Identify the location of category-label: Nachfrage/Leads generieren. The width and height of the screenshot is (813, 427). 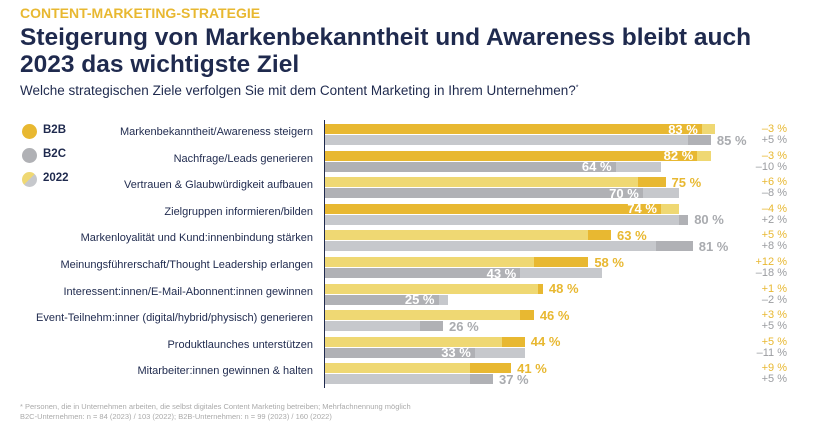
(243, 158).